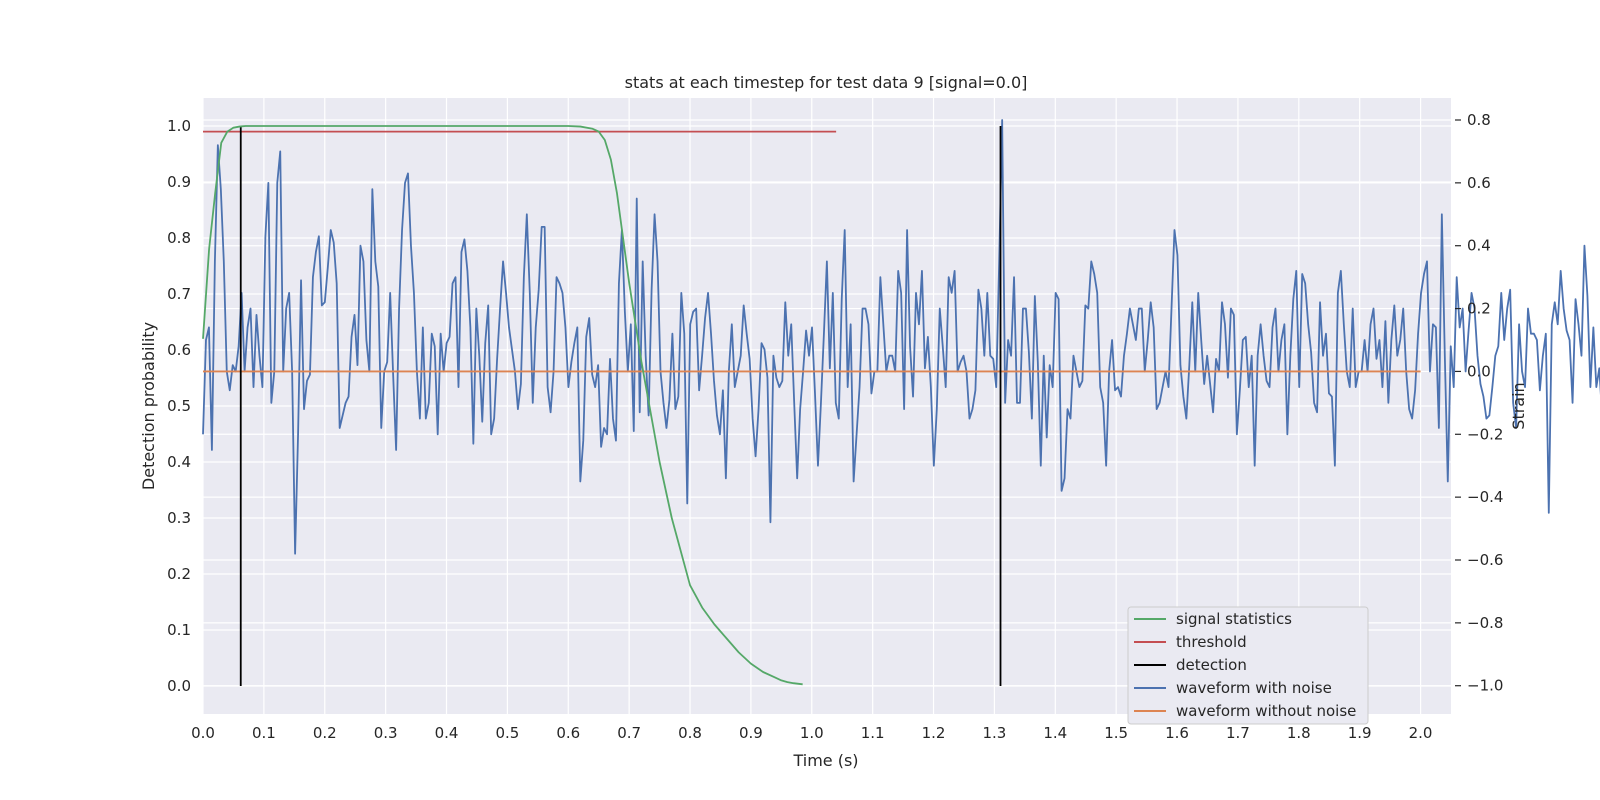 The height and width of the screenshot is (800, 1600). Describe the element at coordinates (386, 733) in the screenshot. I see `x-tick-label: 0.3` at that location.